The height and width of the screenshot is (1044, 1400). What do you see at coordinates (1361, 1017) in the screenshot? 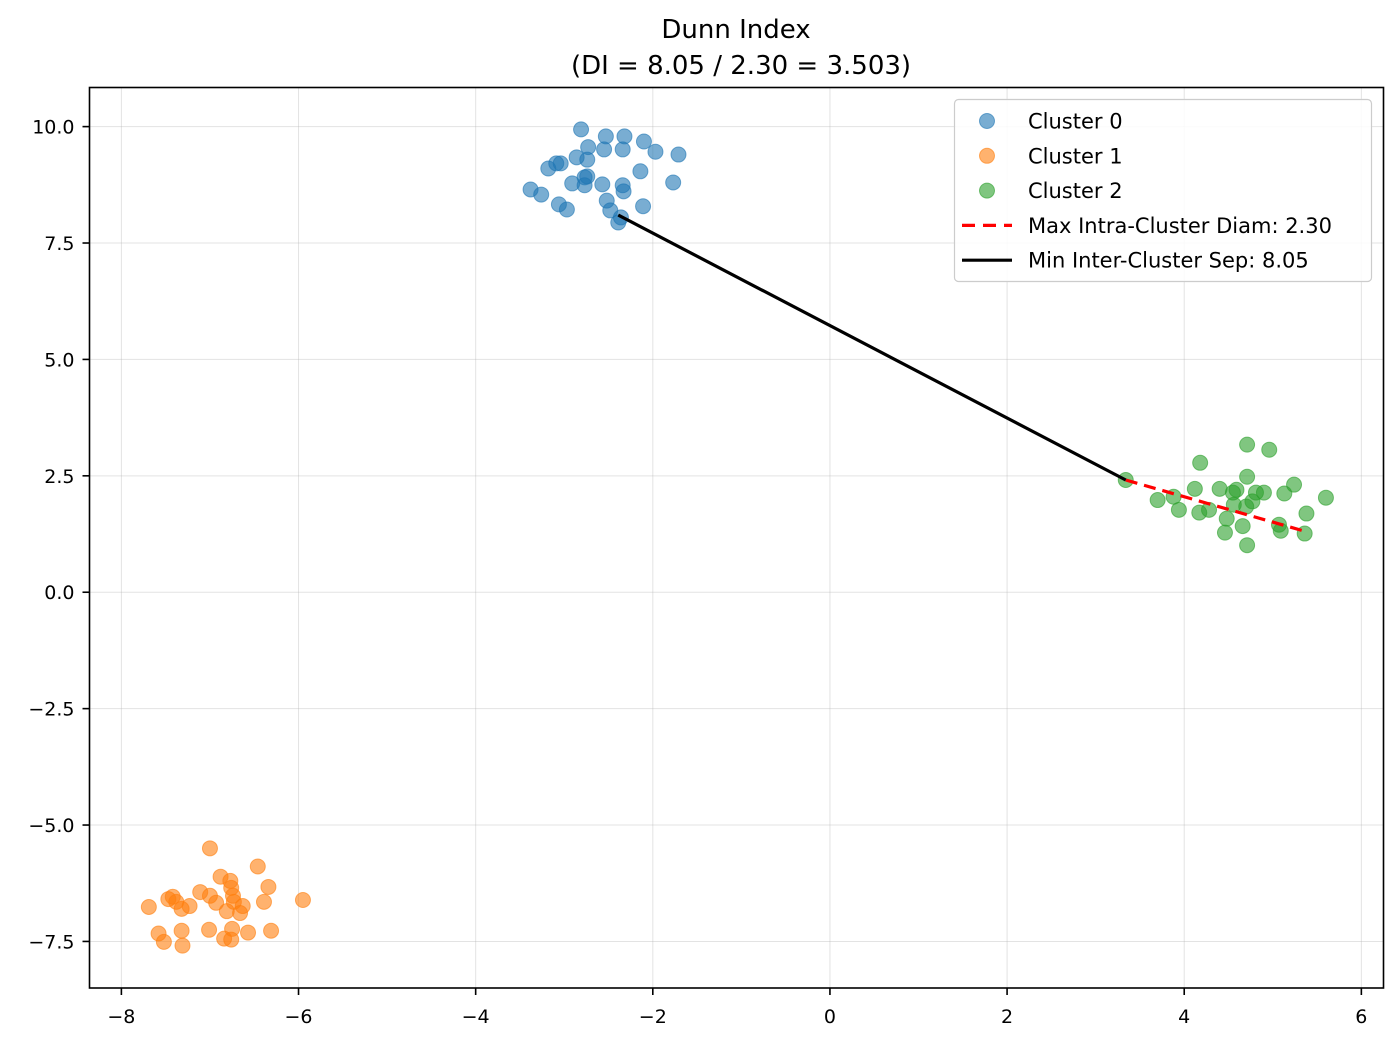
I see `x-tick-label: 6` at bounding box center [1361, 1017].